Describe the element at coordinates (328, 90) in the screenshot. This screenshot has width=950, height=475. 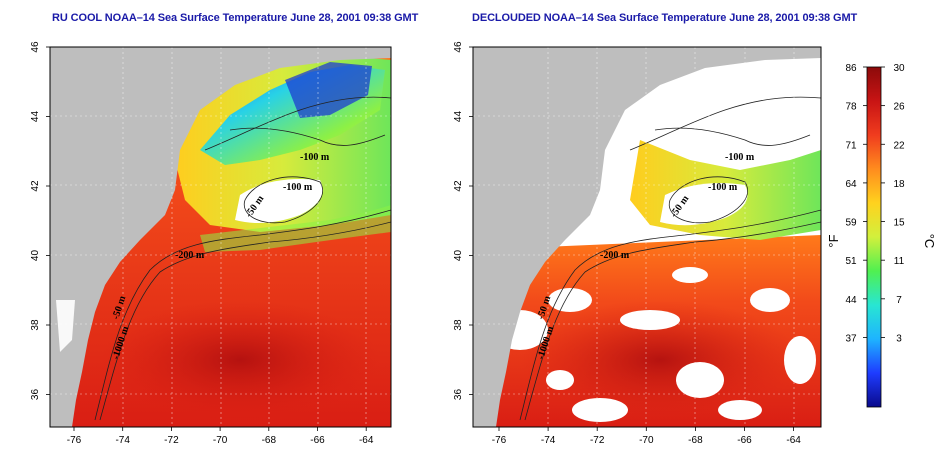
I see `cold-core-water` at that location.